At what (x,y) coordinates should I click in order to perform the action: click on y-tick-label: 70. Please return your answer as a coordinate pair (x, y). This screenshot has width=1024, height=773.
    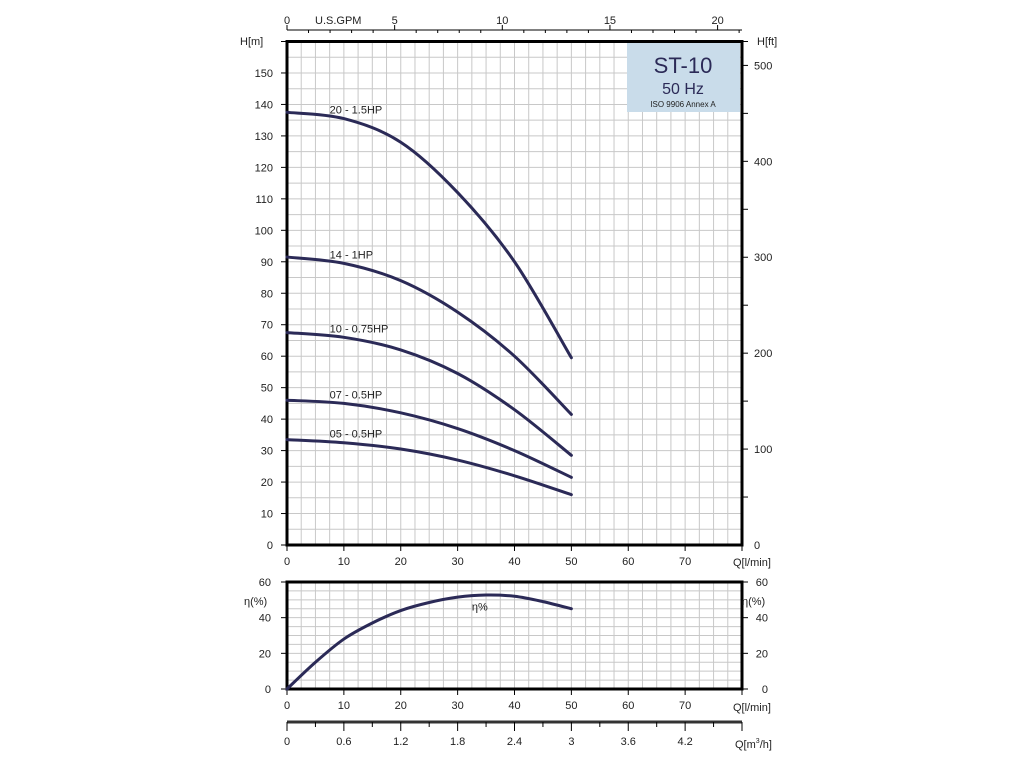
    Looking at the image, I should click on (267, 326).